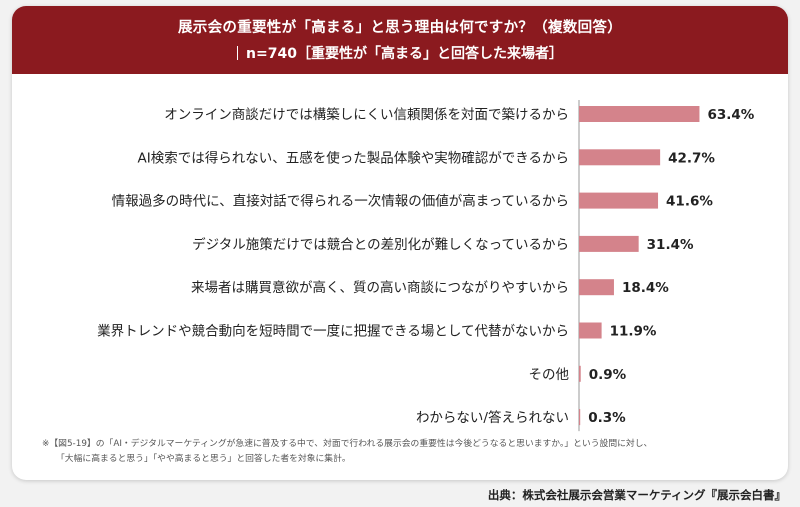 The height and width of the screenshot is (507, 800). I want to click on data-label: 63.4%, so click(730, 115).